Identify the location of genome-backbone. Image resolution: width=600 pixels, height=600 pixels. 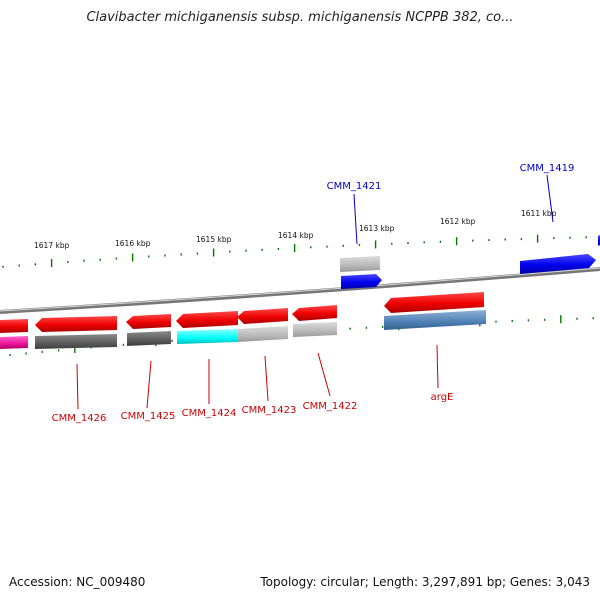
(300, 290).